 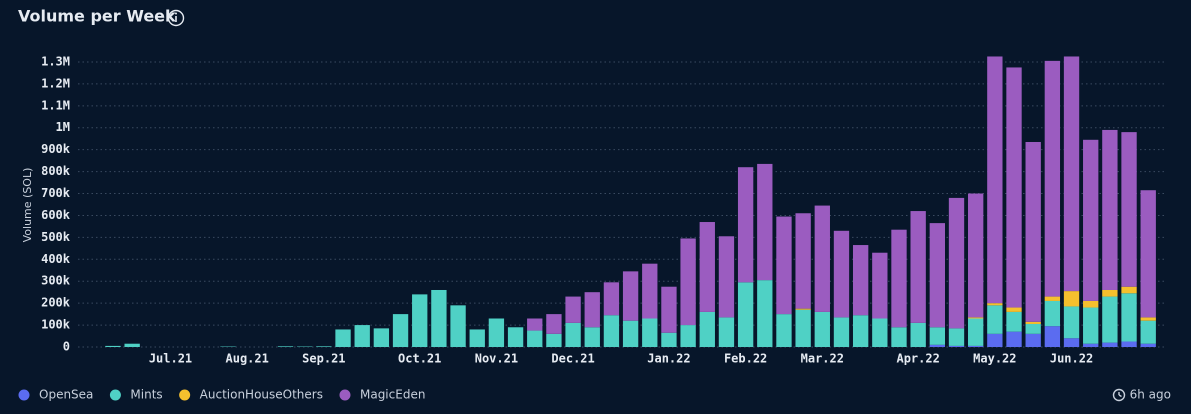 What do you see at coordinates (27, 205) in the screenshot?
I see `y-axis-label: Volume (SOL)` at bounding box center [27, 205].